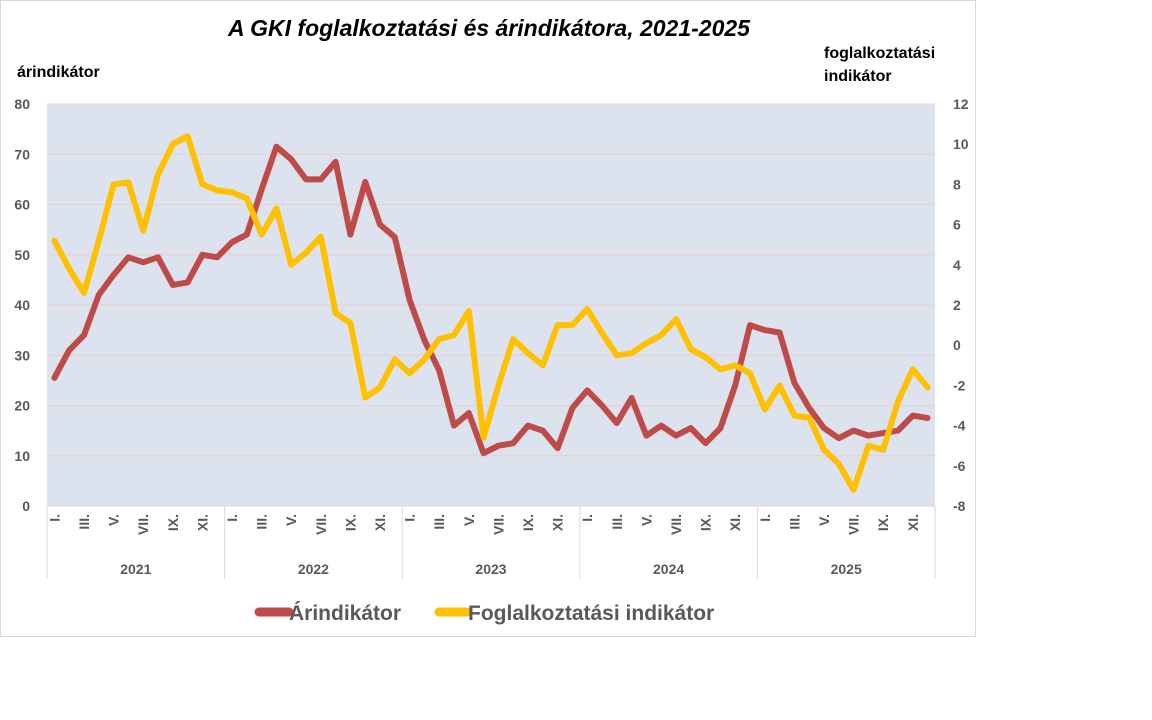 The image size is (1152, 720). Describe the element at coordinates (957, 184) in the screenshot. I see `right-axis-tick-label: 8` at that location.